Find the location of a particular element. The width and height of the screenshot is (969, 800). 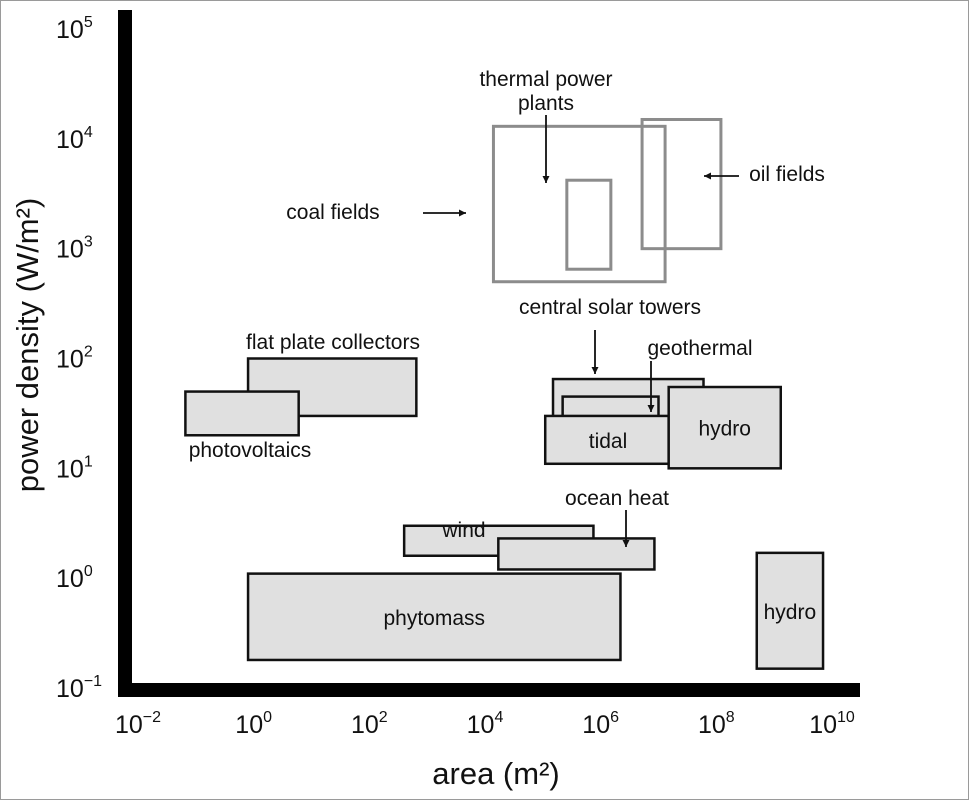

arrowhead-thermal-power-plants is located at coordinates (546, 179).